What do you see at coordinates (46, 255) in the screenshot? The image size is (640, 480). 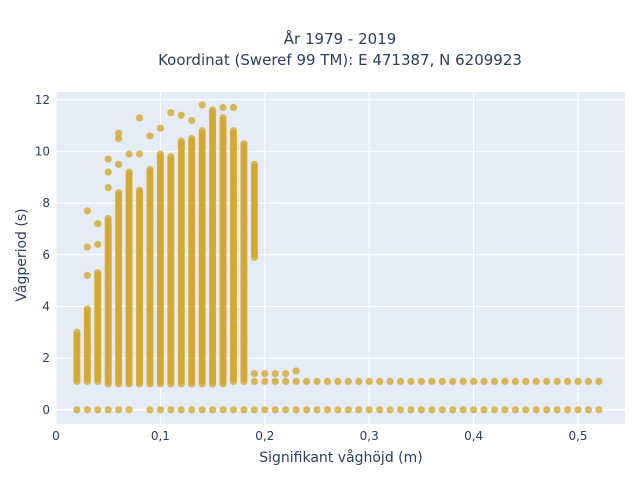 I see `y-tick-label: 6` at bounding box center [46, 255].